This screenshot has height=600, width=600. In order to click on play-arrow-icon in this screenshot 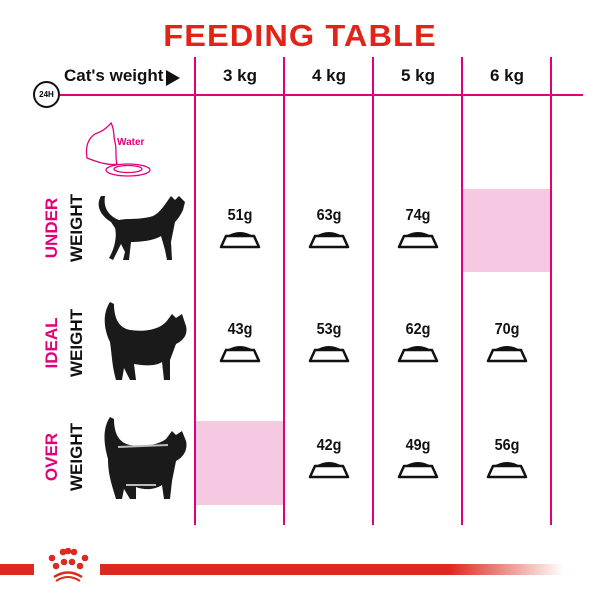, I will do `click(173, 78)`.